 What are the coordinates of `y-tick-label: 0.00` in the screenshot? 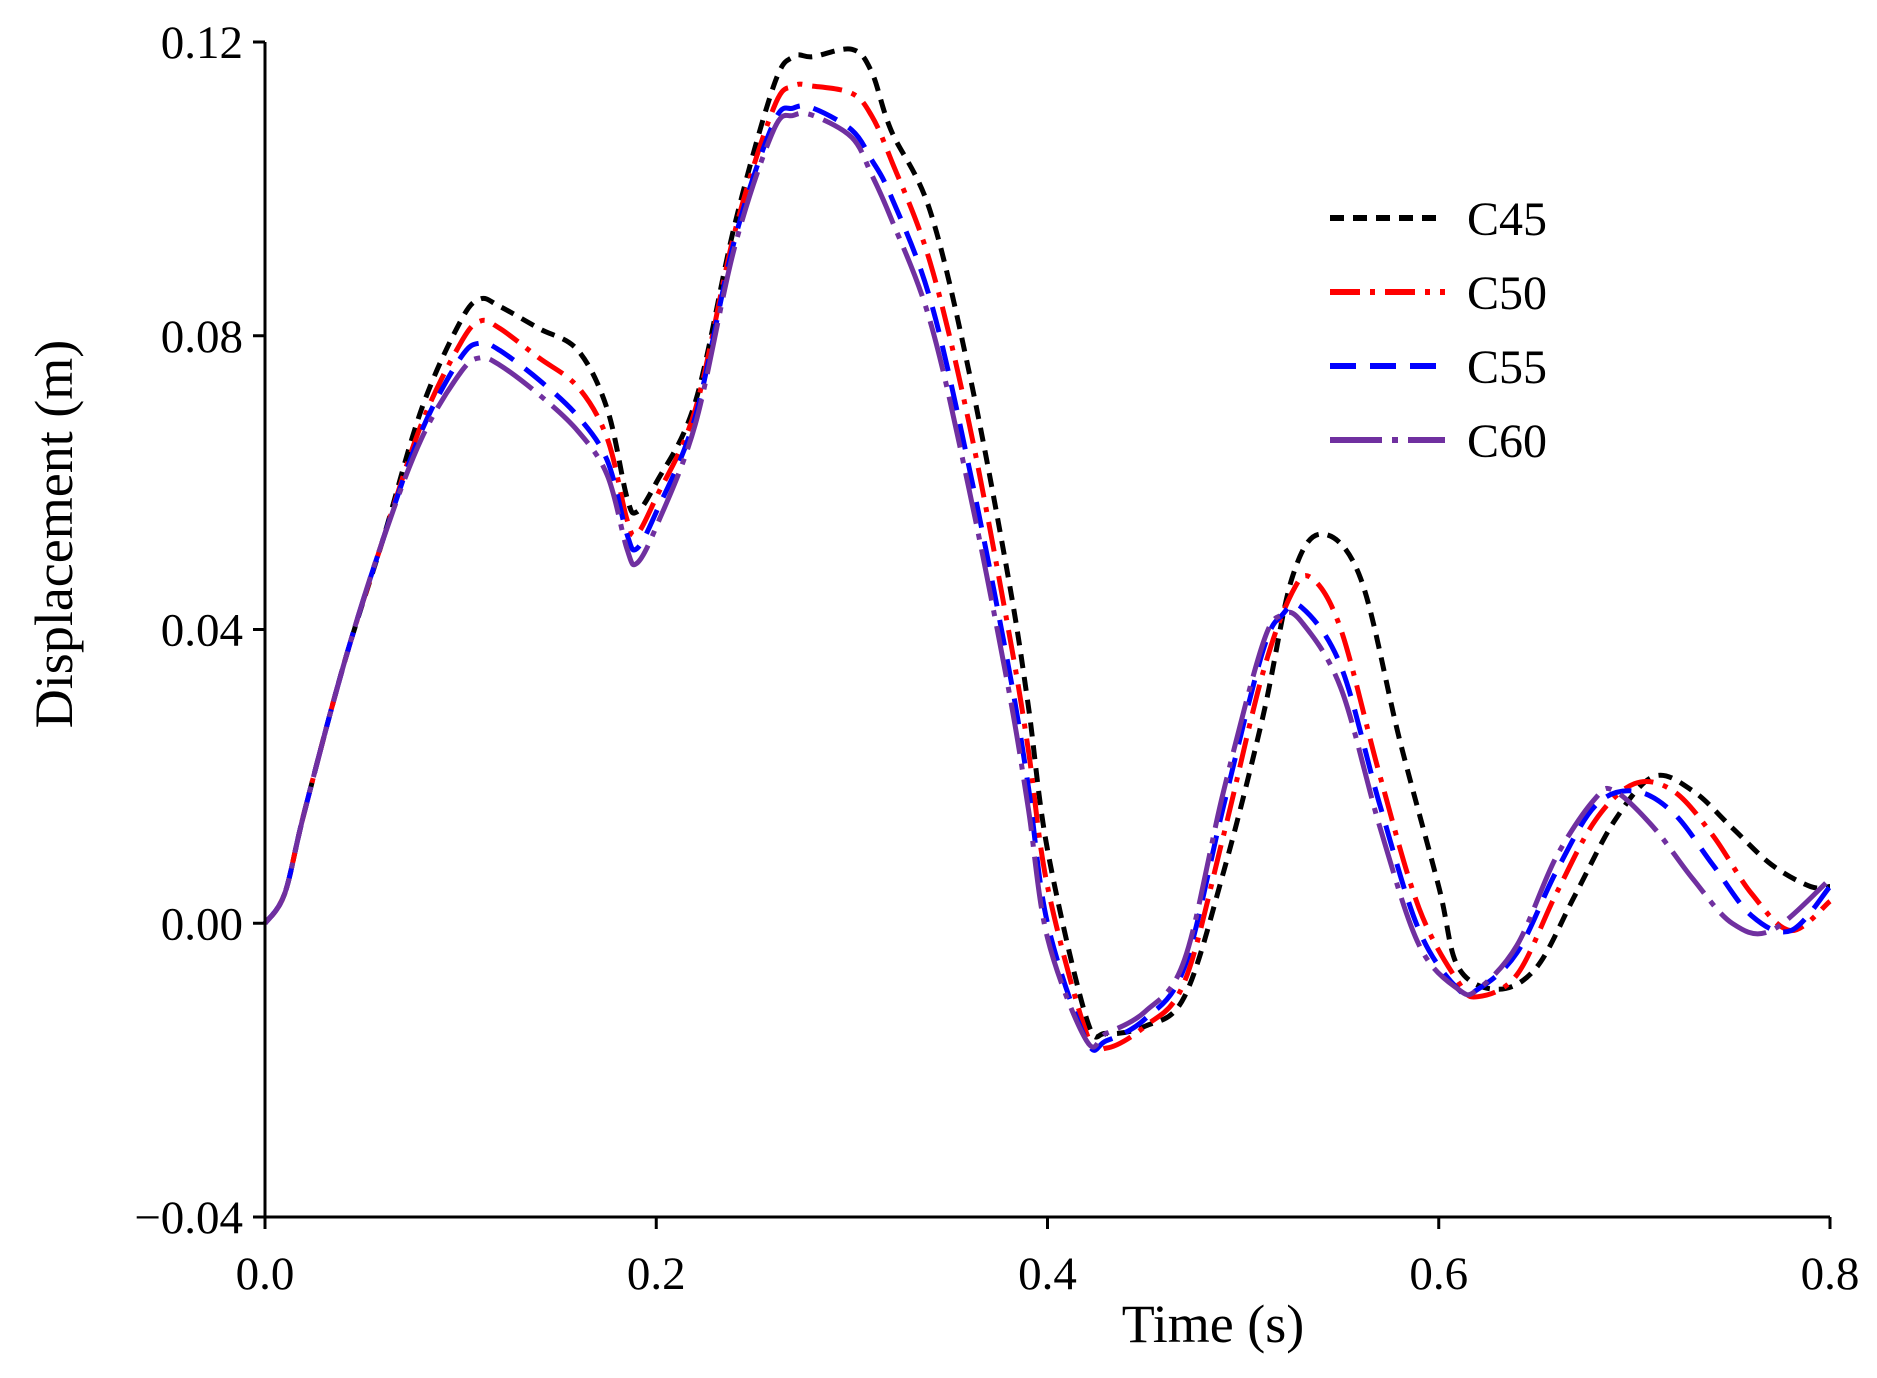 It's located at (202, 924).